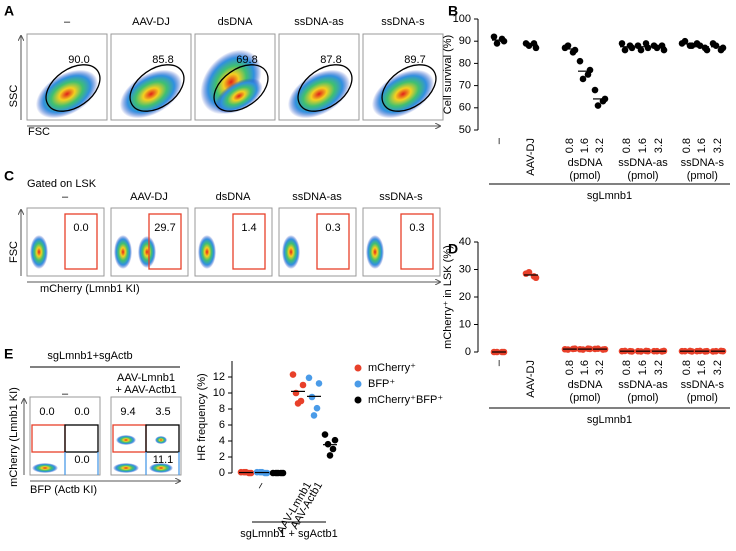  I want to click on legend-label: mCherry⁺, so click(392, 368).